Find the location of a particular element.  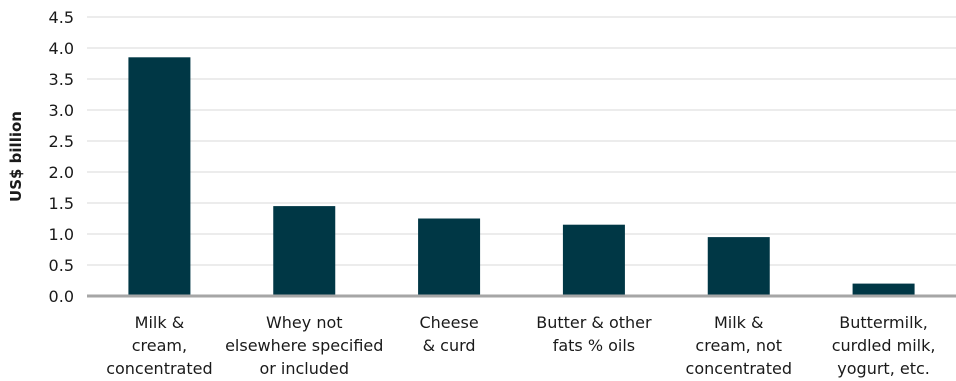

x-category-label: Buttermilk, is located at coordinates (883, 322).